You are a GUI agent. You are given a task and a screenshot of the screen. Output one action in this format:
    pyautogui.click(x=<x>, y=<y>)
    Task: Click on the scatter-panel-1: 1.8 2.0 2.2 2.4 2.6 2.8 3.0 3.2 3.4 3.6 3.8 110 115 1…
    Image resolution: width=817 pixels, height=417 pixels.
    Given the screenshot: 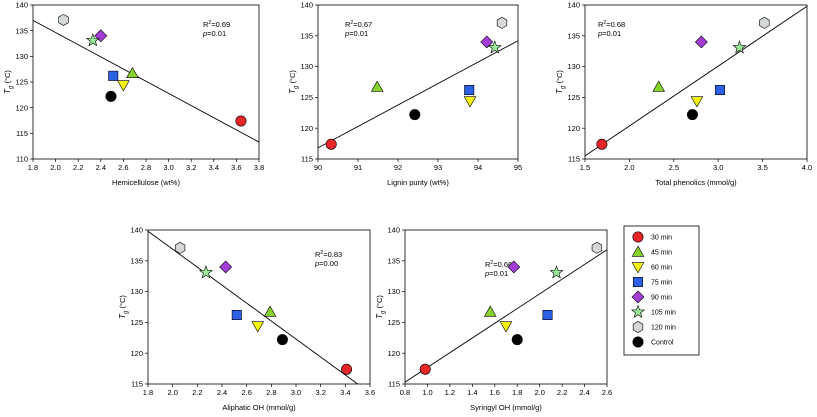 What is the action you would take?
    pyautogui.click(x=133, y=94)
    